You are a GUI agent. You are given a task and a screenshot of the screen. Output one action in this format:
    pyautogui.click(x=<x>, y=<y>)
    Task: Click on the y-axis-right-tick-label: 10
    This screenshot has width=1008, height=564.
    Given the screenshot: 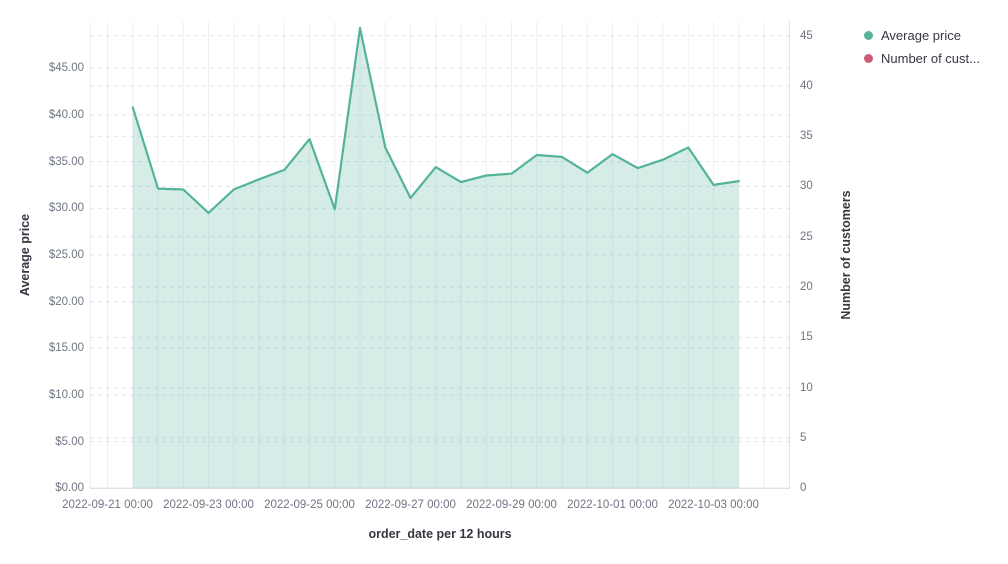 What is the action you would take?
    pyautogui.click(x=806, y=387)
    